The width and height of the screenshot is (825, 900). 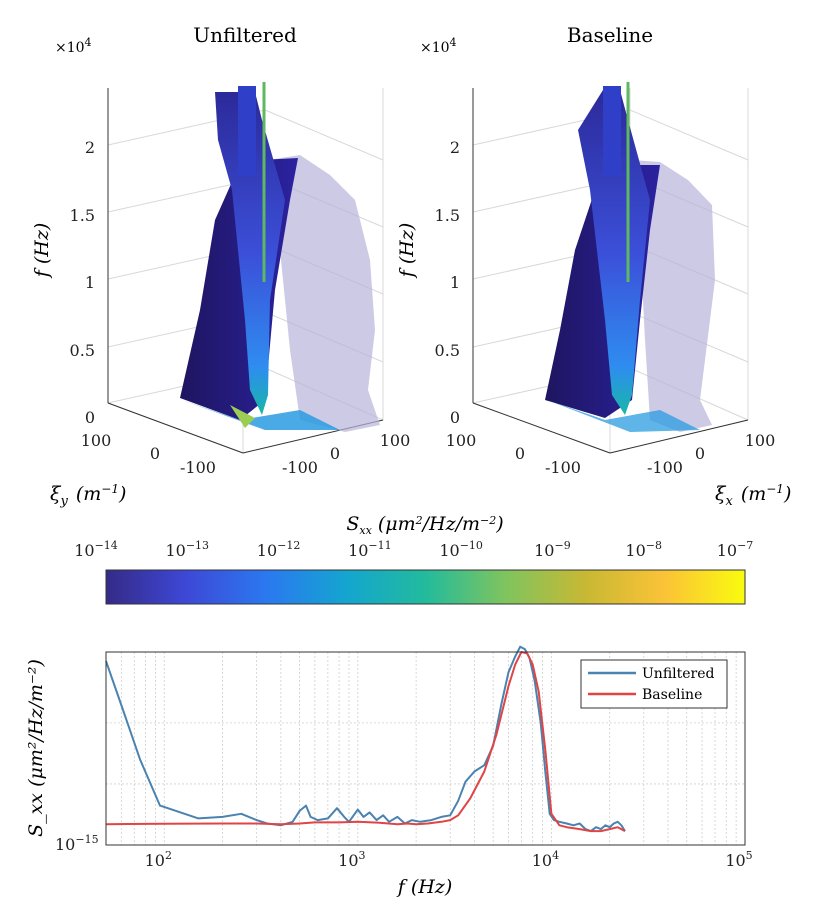 What do you see at coordinates (88, 495) in the screenshot?
I see `xi-axis-label: ξy (m−1)` at bounding box center [88, 495].